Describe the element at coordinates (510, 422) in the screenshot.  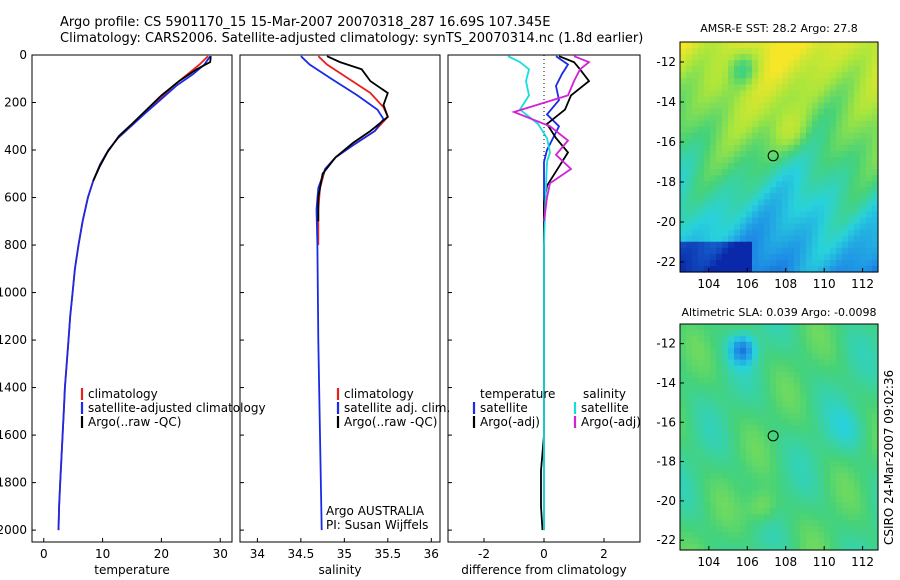
I see `legend-label: Argo(-adj)` at that location.